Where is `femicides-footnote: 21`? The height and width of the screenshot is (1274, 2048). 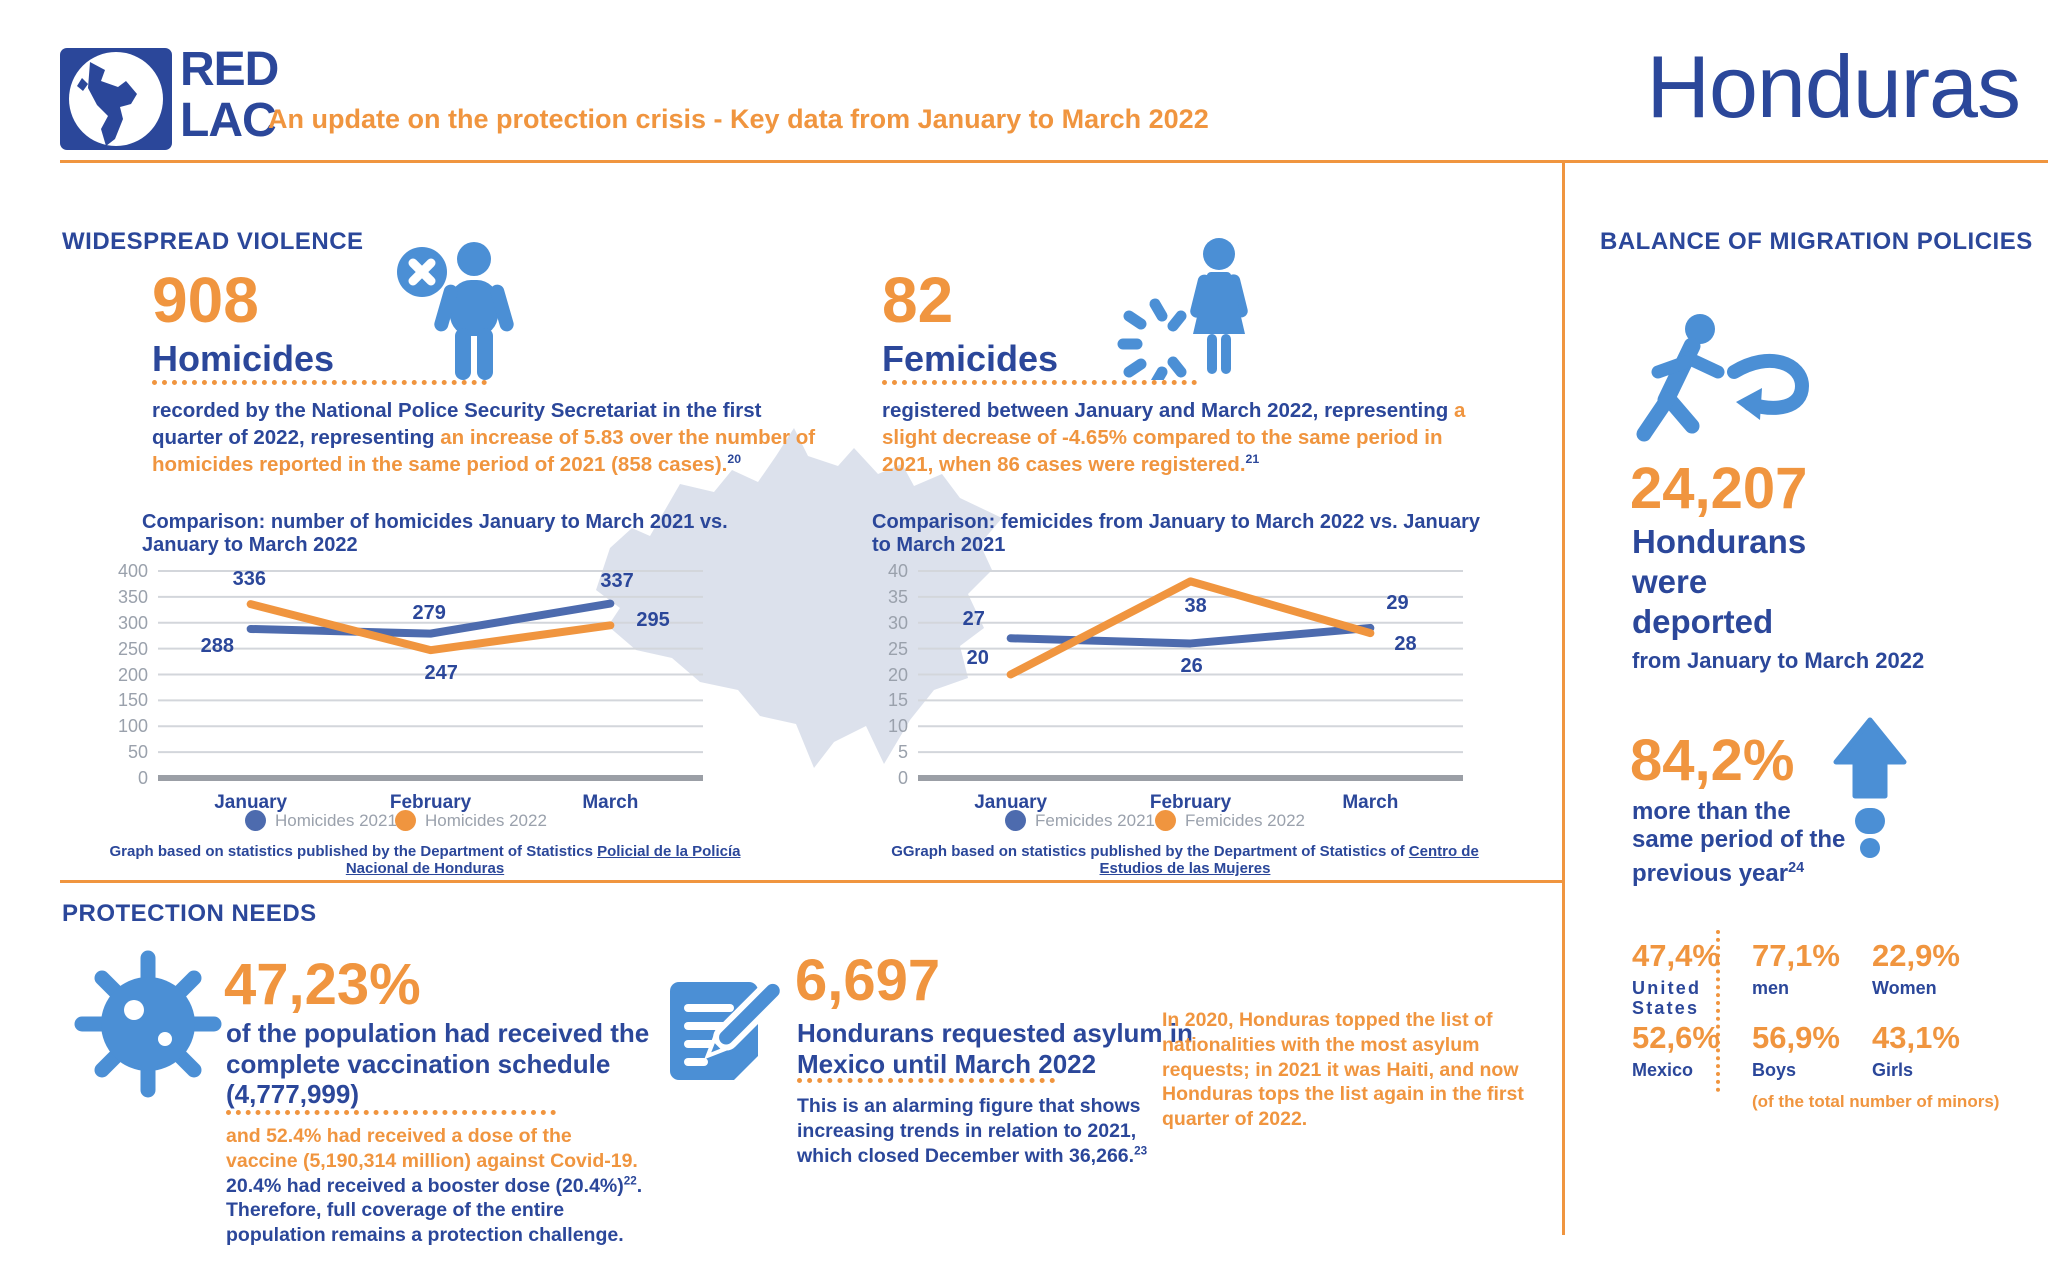
femicides-footnote: 21 is located at coordinates (1252, 459).